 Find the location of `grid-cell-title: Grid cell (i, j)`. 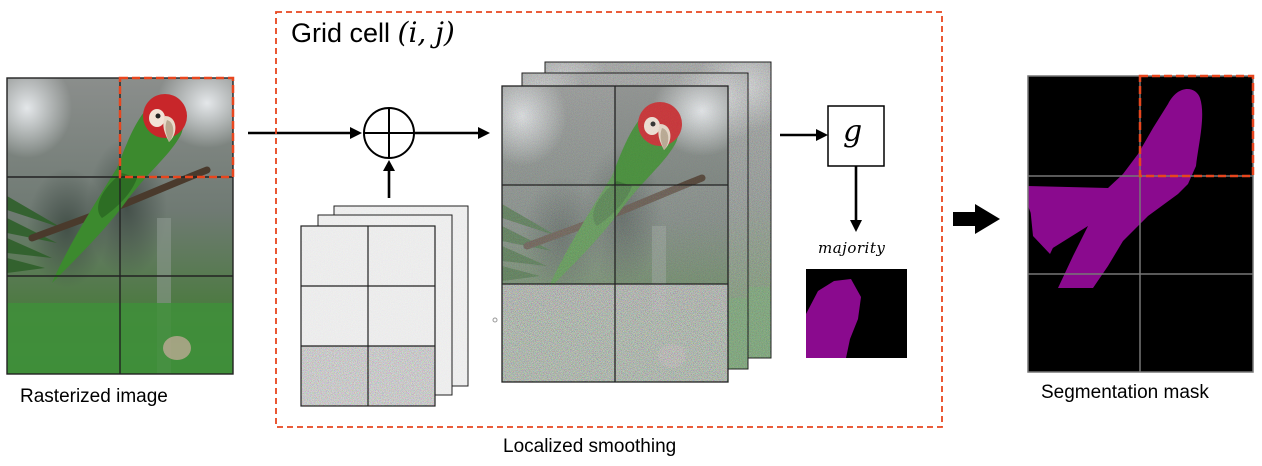

grid-cell-title: Grid cell (i, j) is located at coordinates (373, 32).